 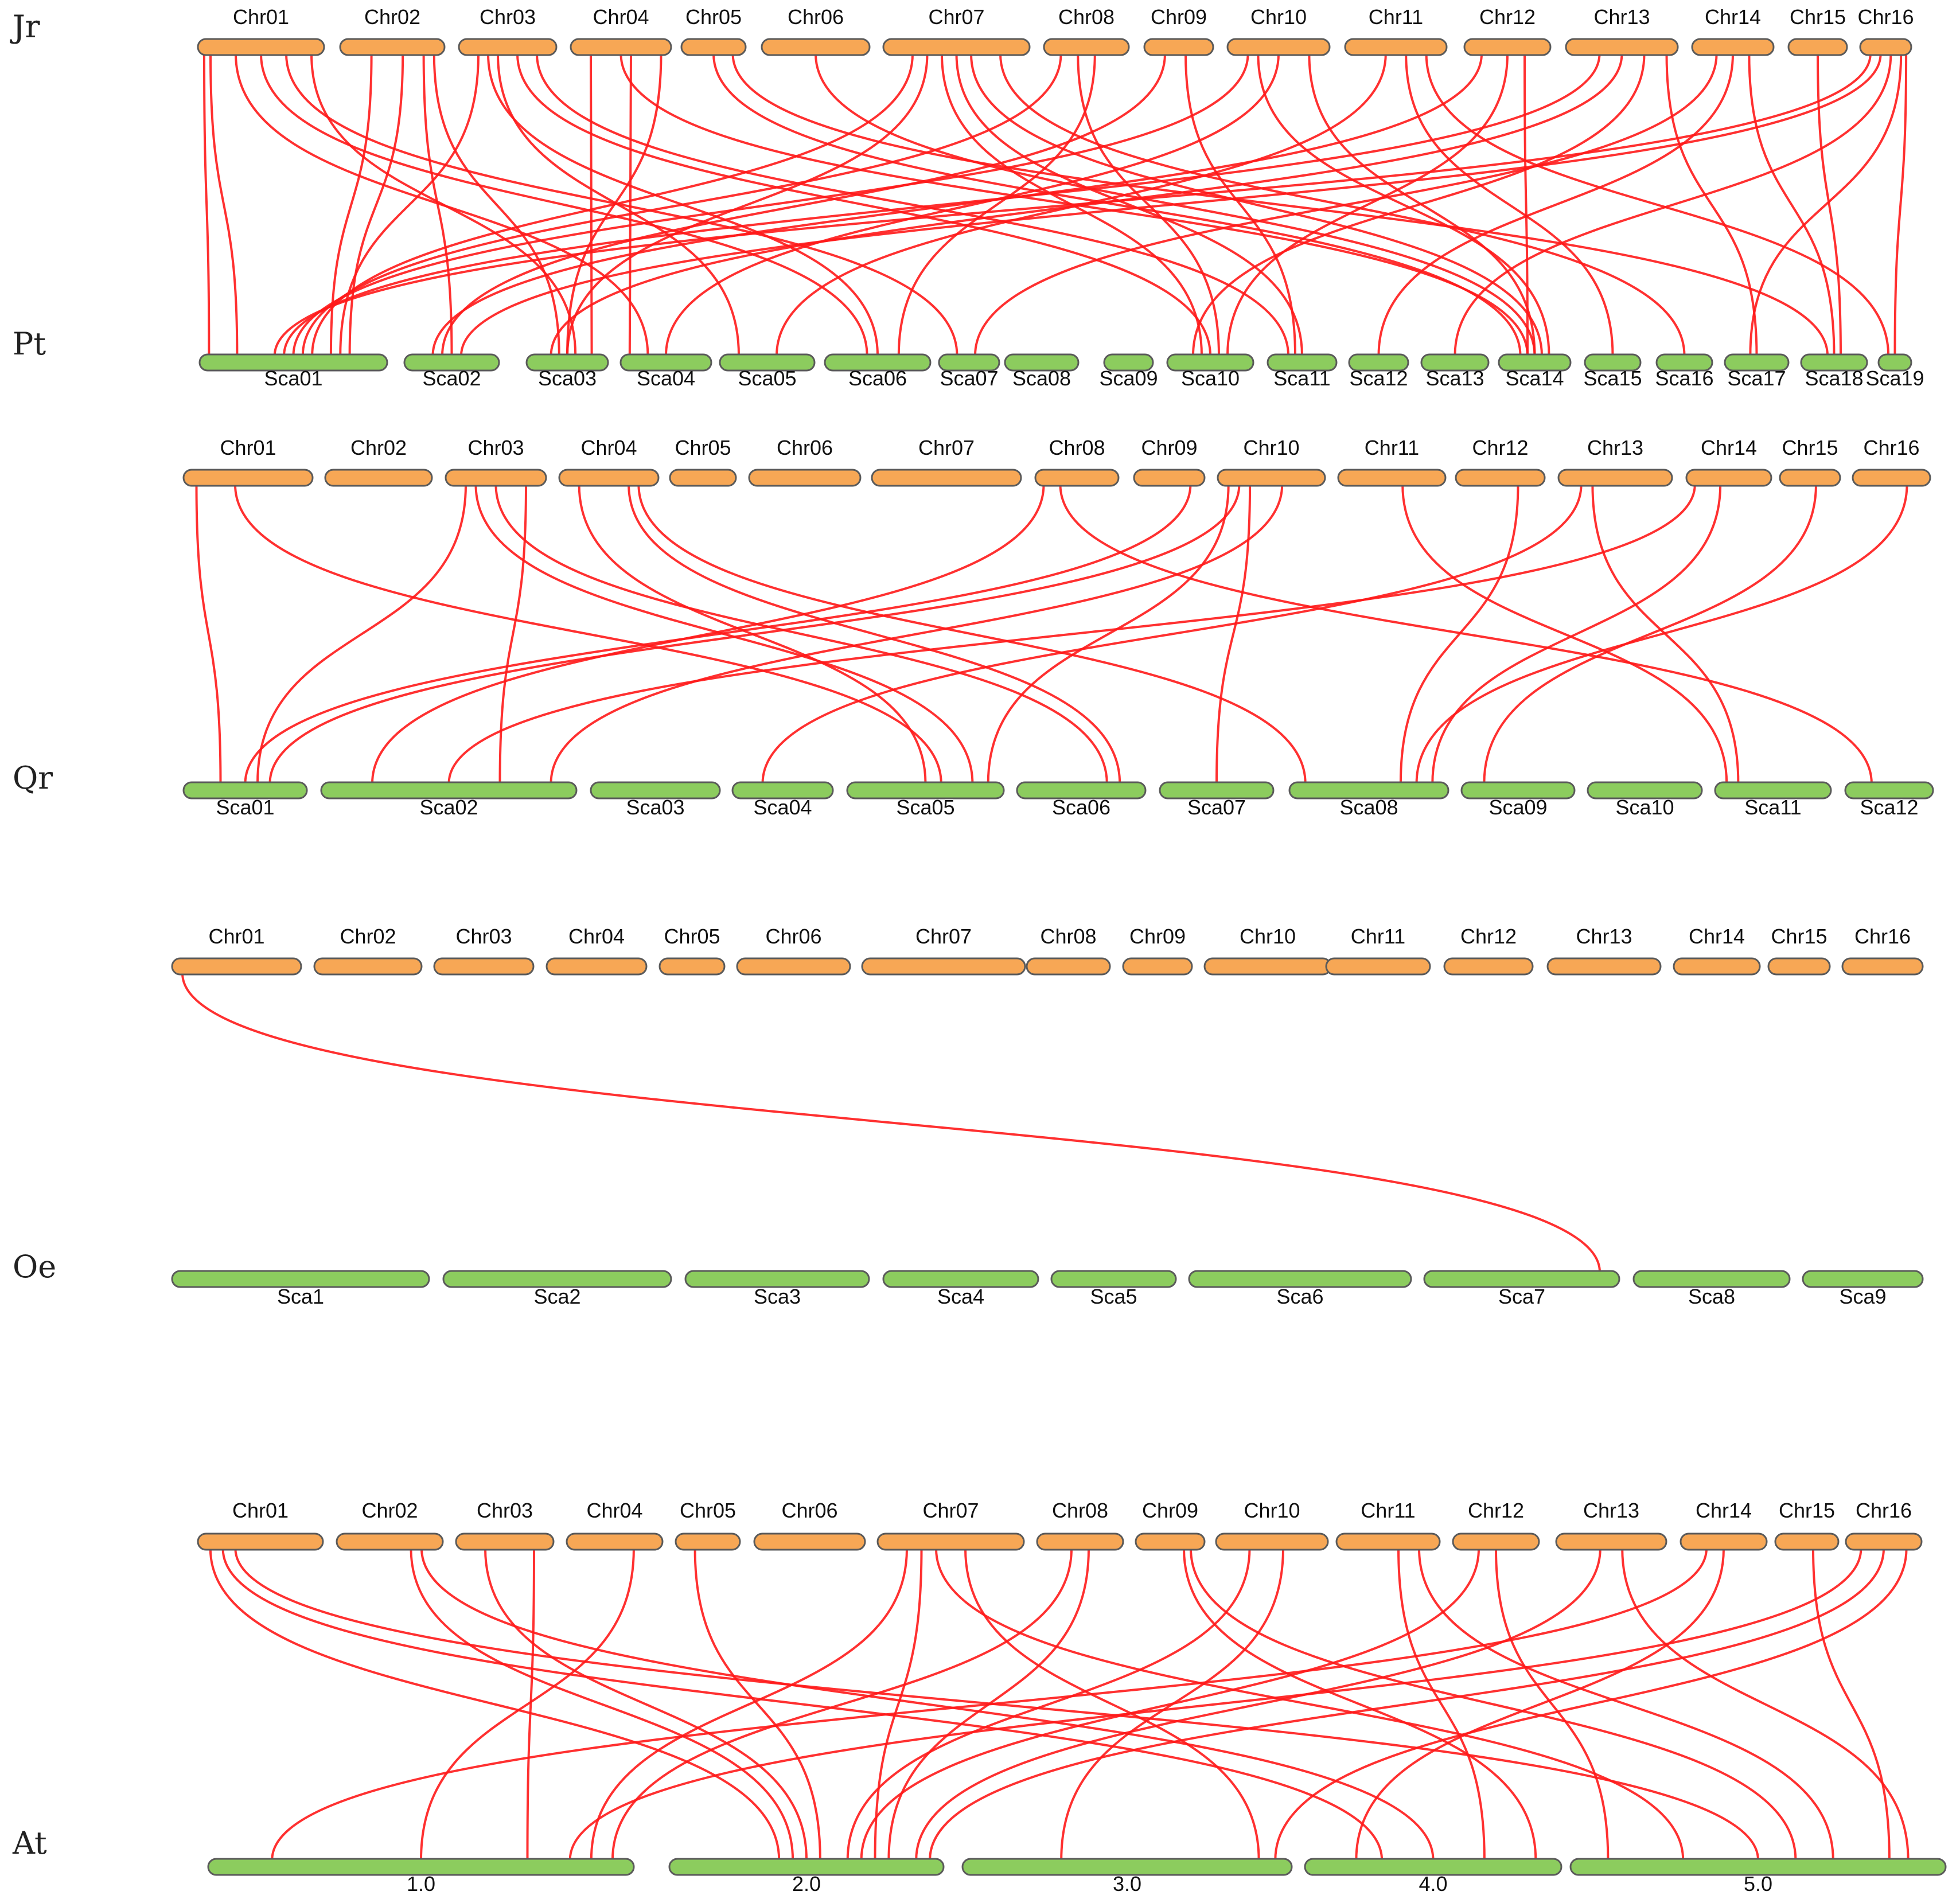 I want to click on scaffold-label: Sca05, so click(x=925, y=807).